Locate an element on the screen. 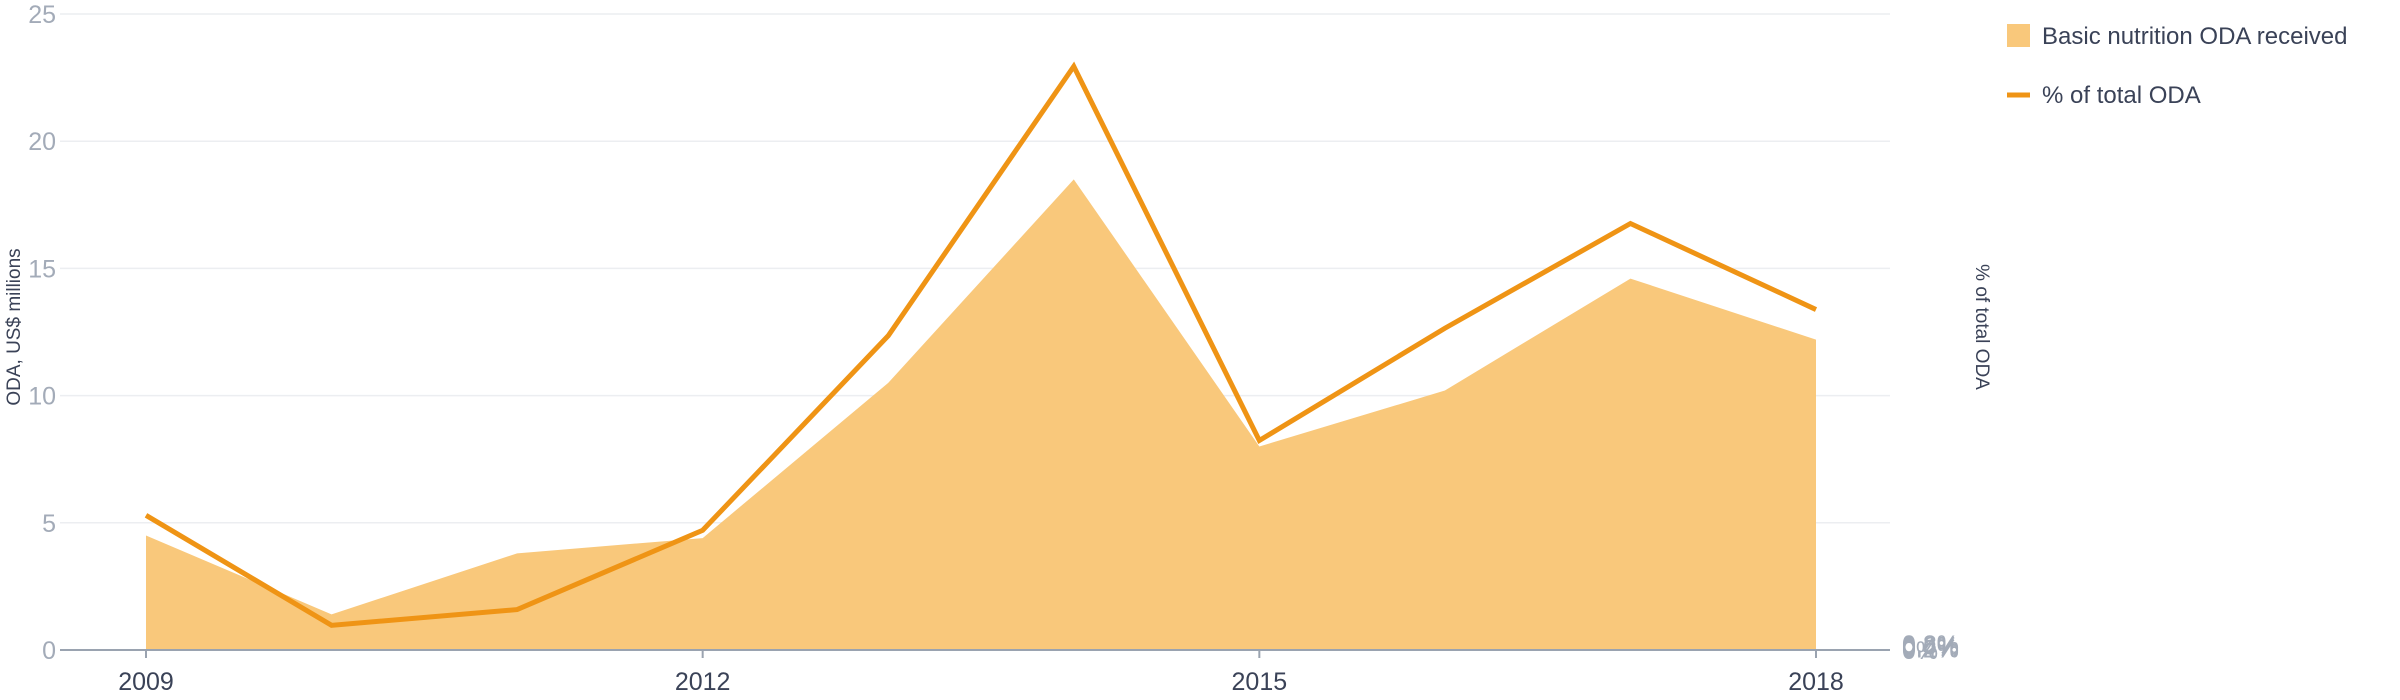 The width and height of the screenshot is (2400, 700). right-tick-label: 0% is located at coordinates (1920, 651).